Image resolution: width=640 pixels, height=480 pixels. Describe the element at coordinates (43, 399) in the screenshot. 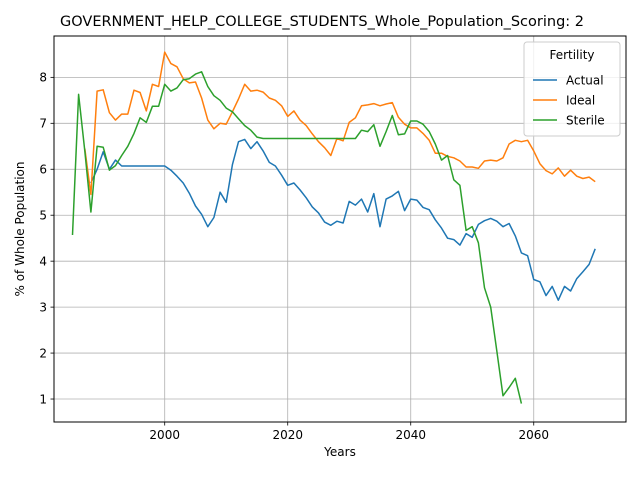

I see `y-tick-label: 1` at that location.